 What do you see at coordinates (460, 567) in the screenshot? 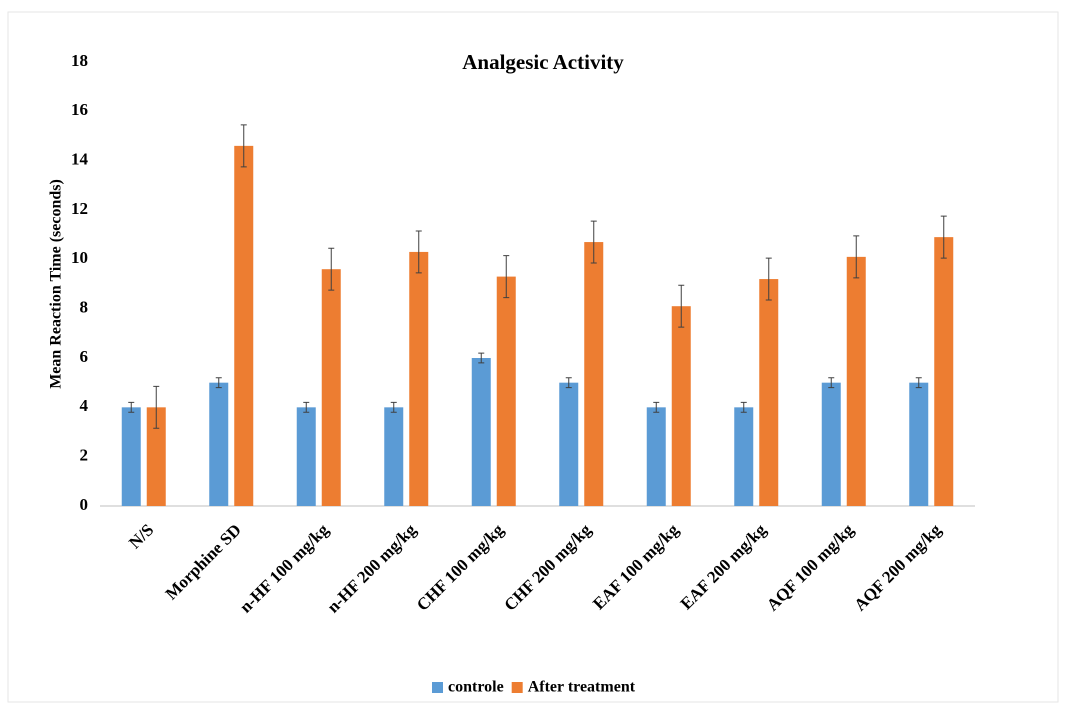
I see `x-tick-label: CHF 100 mg/kg` at bounding box center [460, 567].